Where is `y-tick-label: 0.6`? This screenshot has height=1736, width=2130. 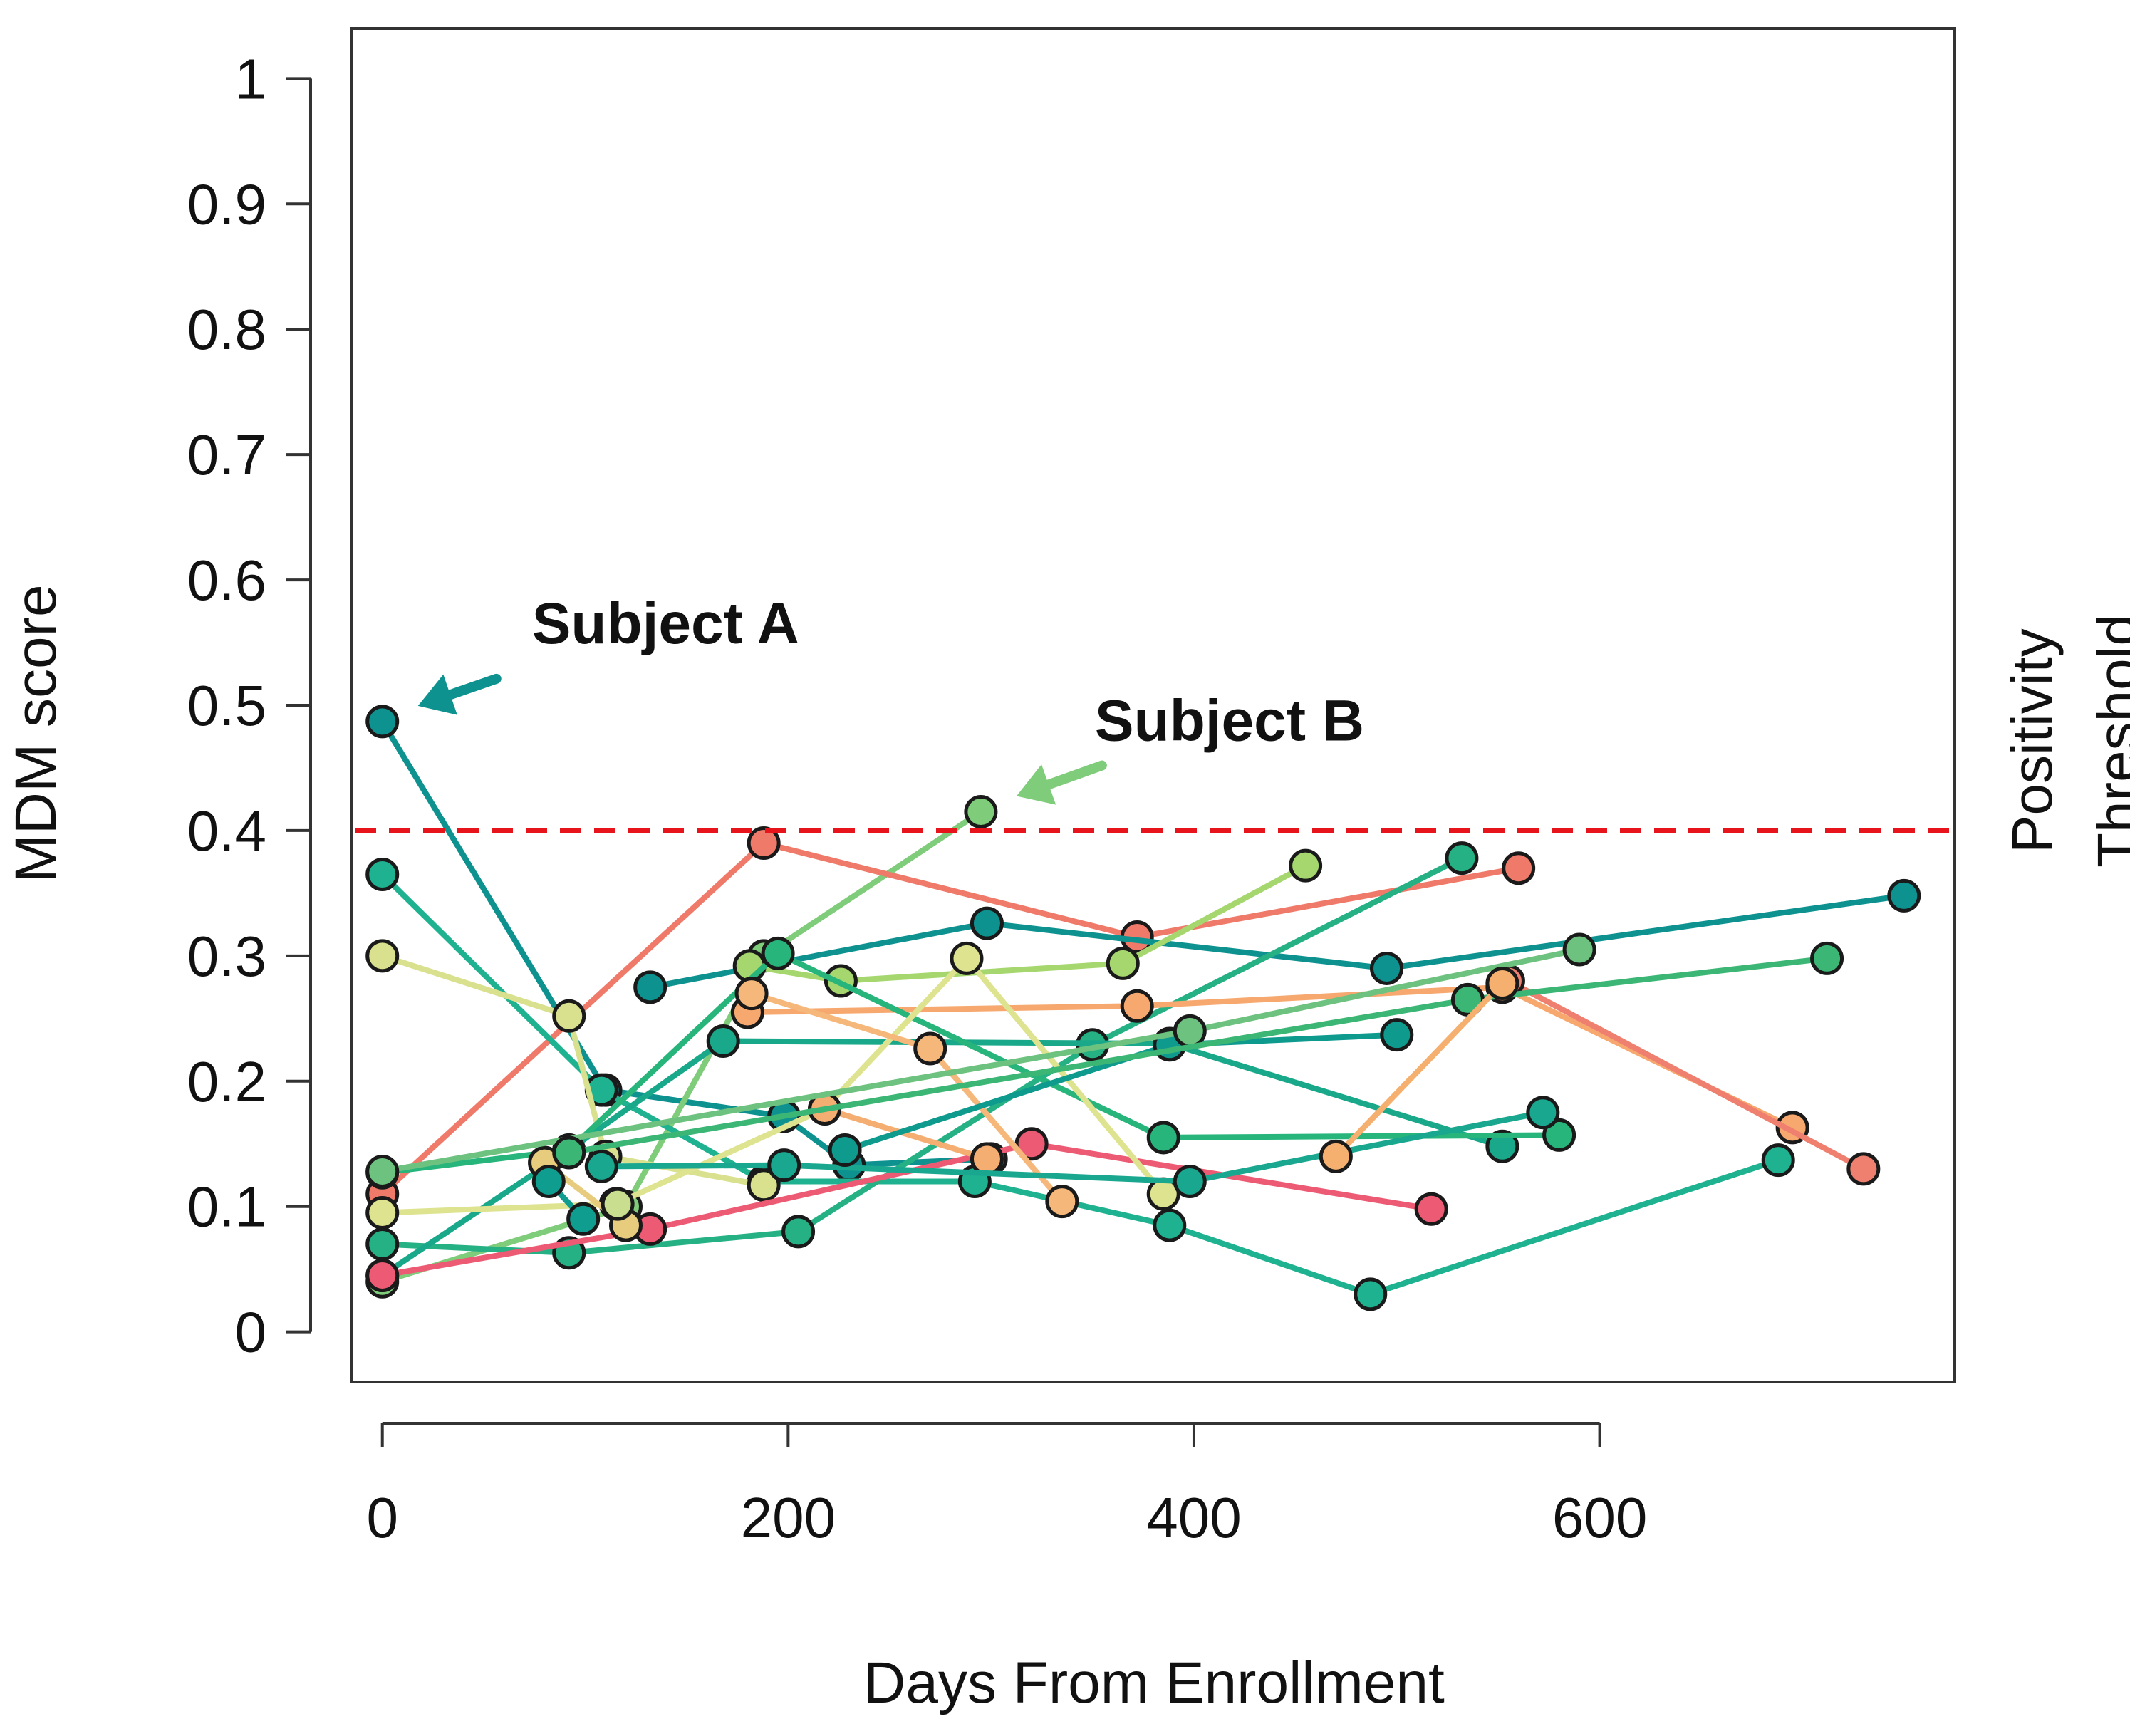 y-tick-label: 0.6 is located at coordinates (226, 580).